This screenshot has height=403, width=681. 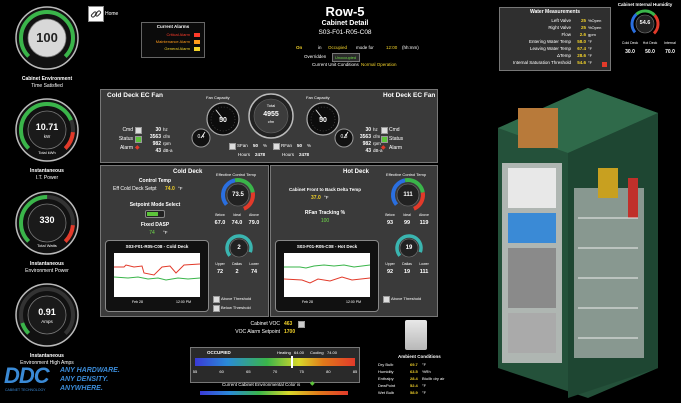 What do you see at coordinates (301, 324) in the screenshot?
I see `voc-indicator` at bounding box center [301, 324].